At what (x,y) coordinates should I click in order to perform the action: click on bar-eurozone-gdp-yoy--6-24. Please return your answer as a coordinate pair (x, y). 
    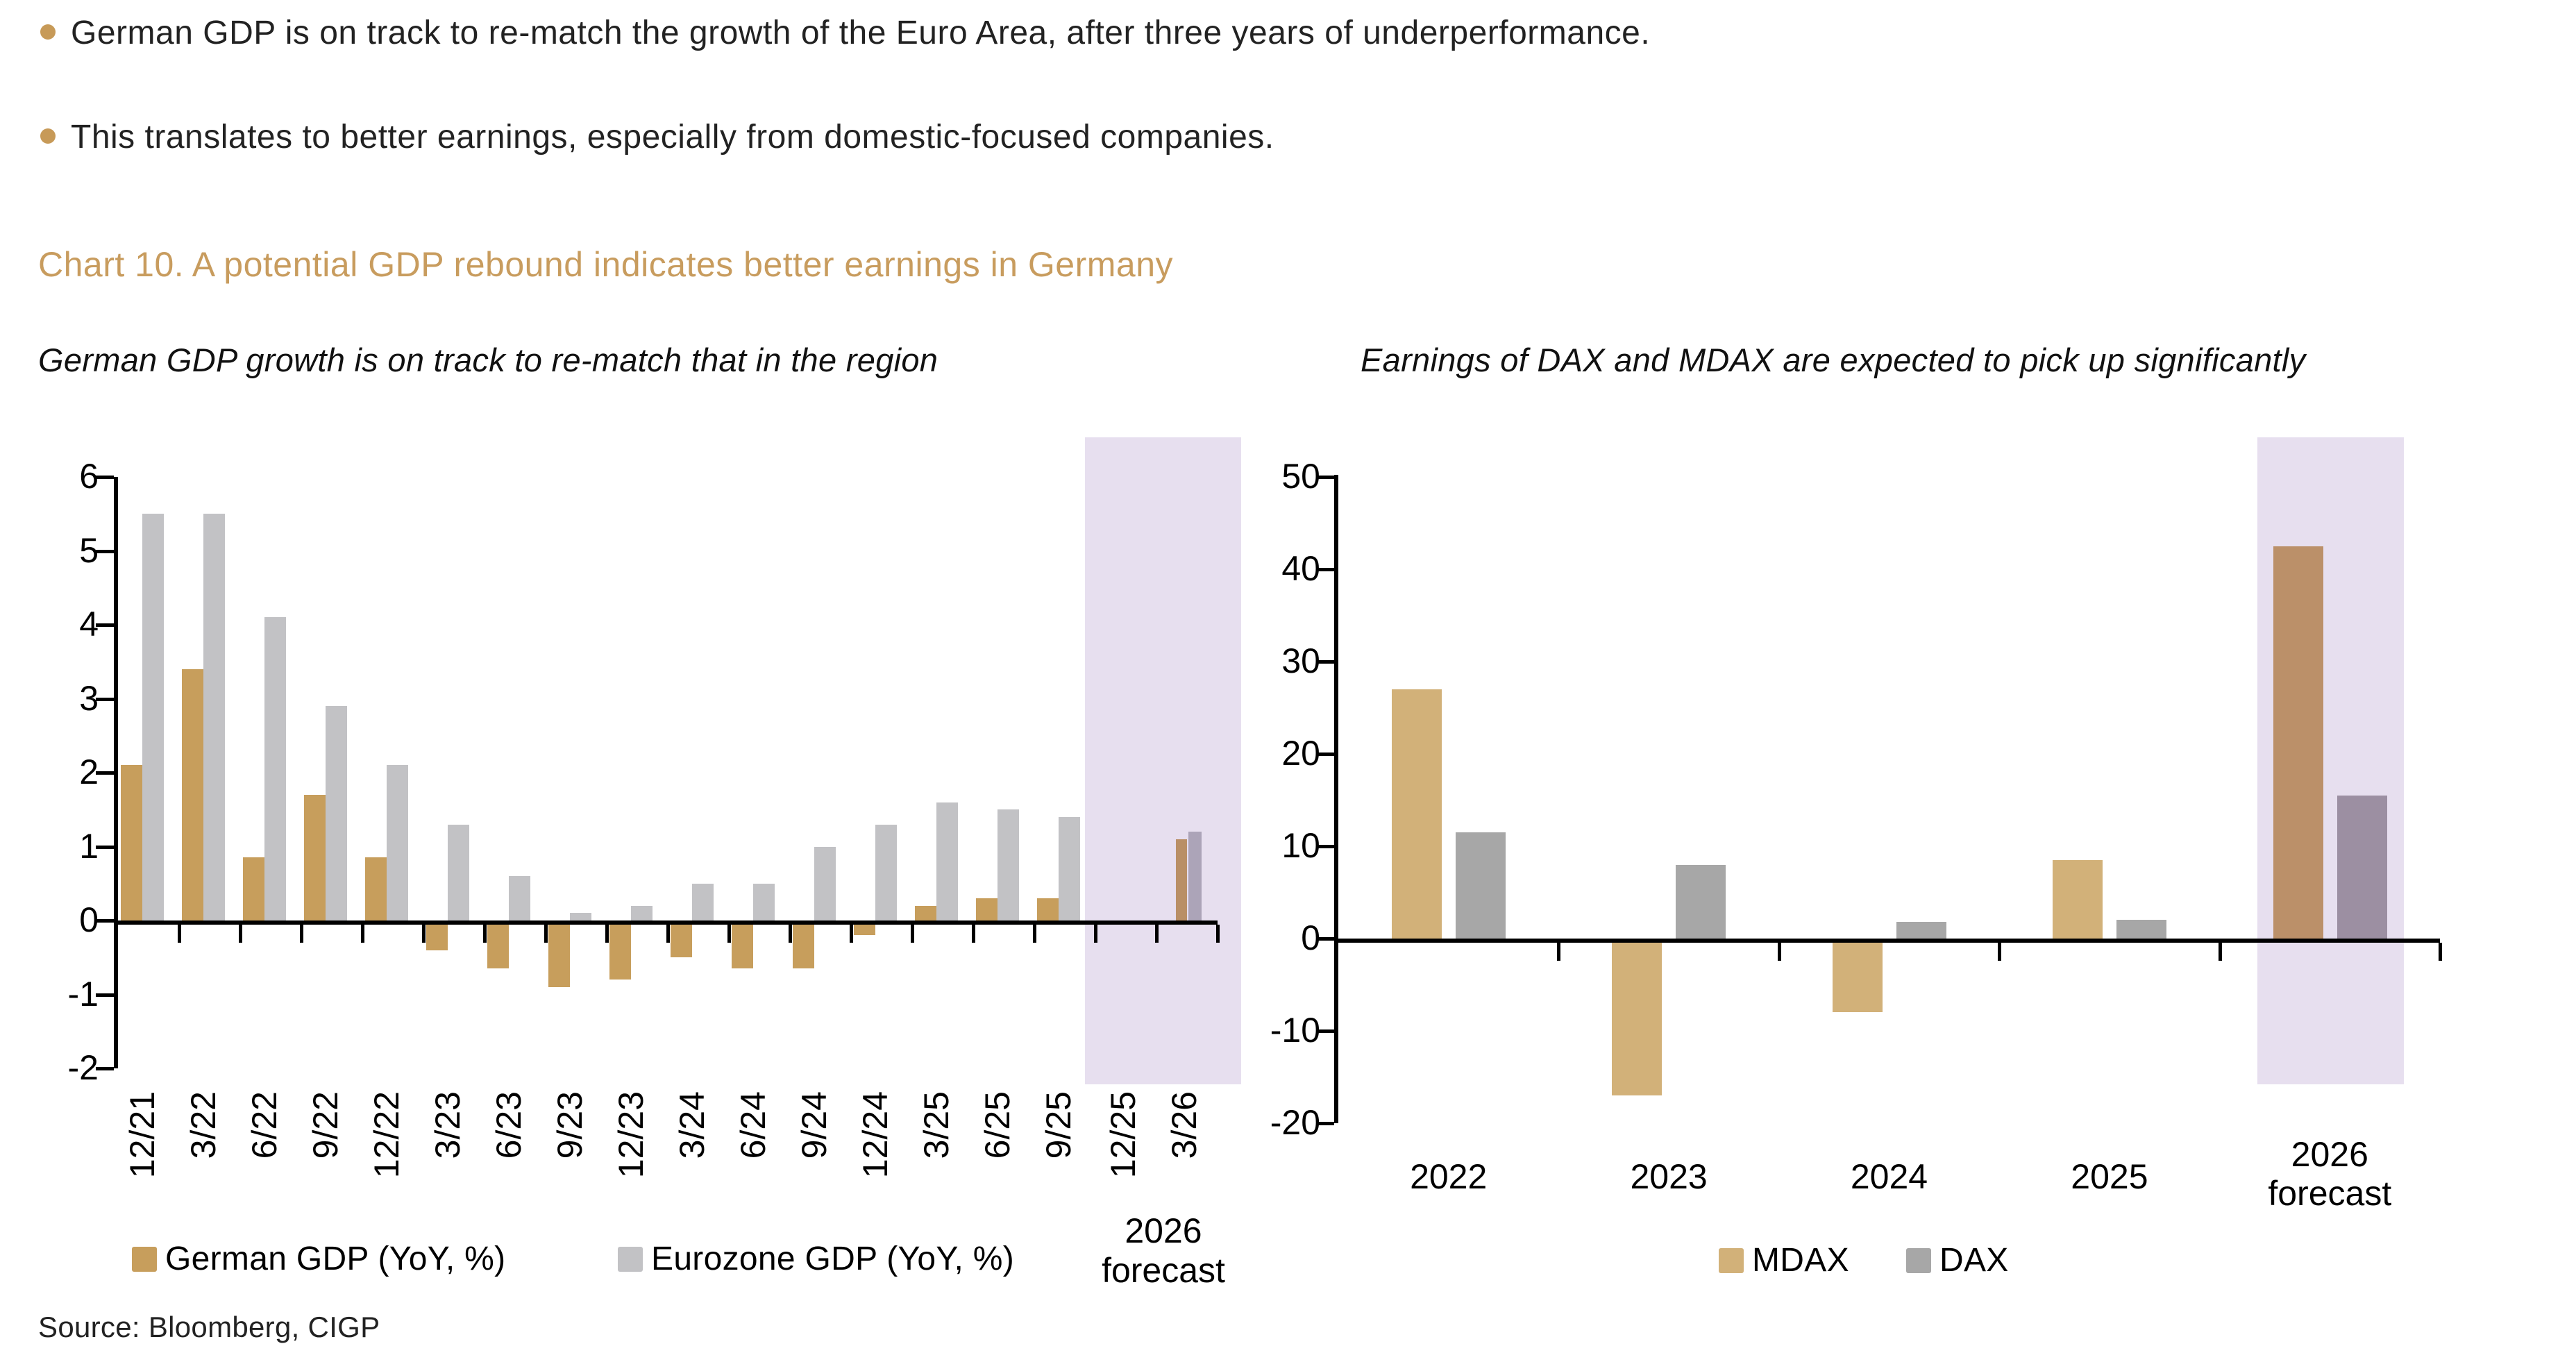
    Looking at the image, I should click on (764, 901).